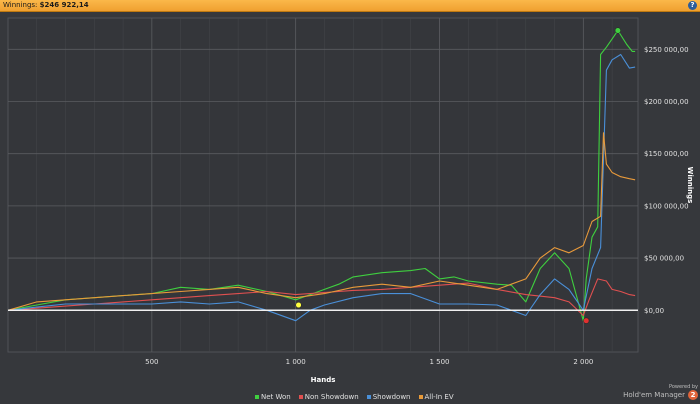 This screenshot has height=404, width=700. Describe the element at coordinates (666, 206) in the screenshot. I see `y-tick-label: $100 000,00` at that location.